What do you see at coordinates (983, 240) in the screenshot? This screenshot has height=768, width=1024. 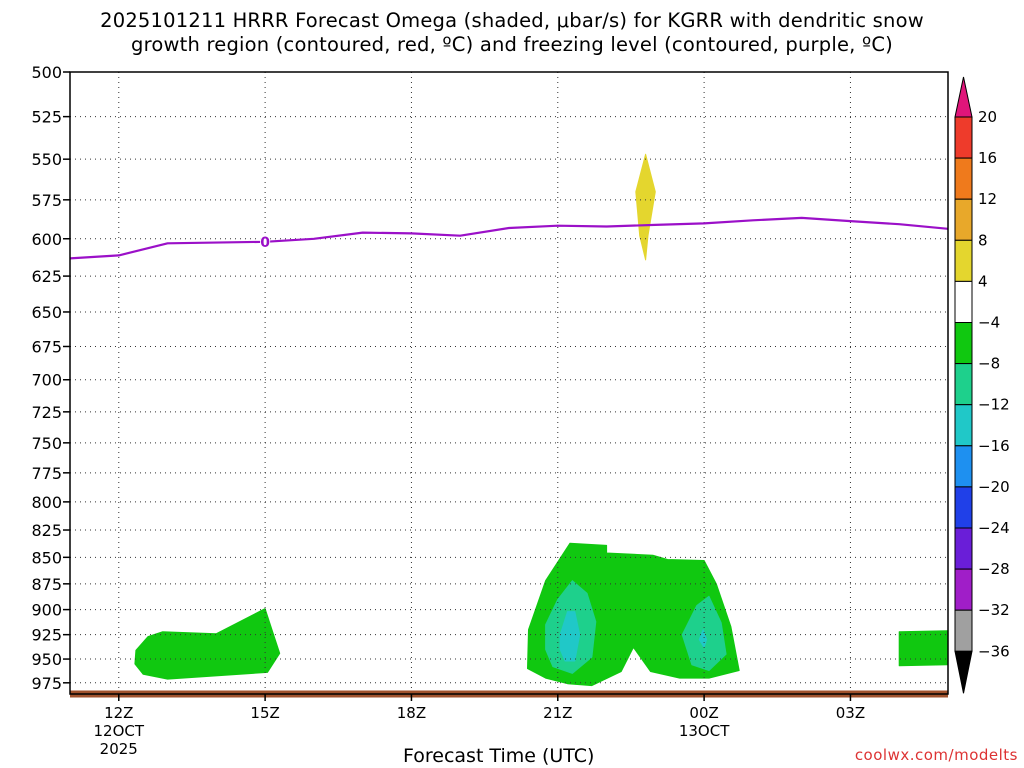 I see `colorbar-label: 8` at bounding box center [983, 240].